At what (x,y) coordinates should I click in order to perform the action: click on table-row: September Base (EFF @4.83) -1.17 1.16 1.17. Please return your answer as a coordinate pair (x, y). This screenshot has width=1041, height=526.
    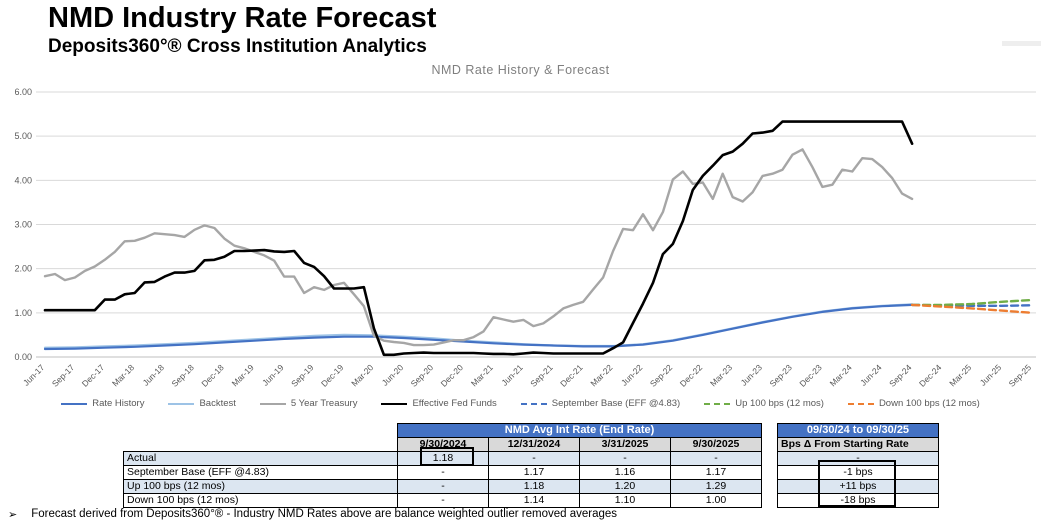
    Looking at the image, I should click on (443, 472).